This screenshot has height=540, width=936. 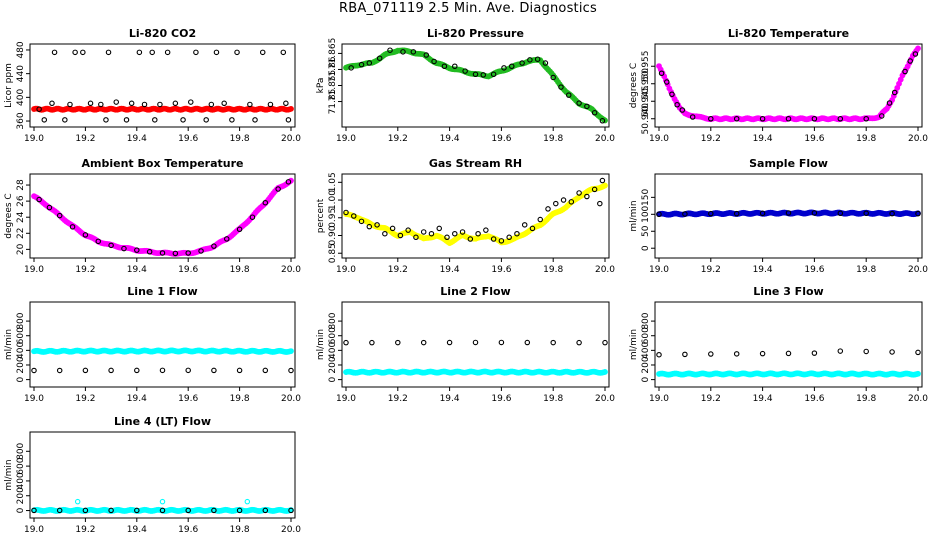 What do you see at coordinates (646, 213) in the screenshot?
I see `y-tick-label: 100` at bounding box center [646, 213].